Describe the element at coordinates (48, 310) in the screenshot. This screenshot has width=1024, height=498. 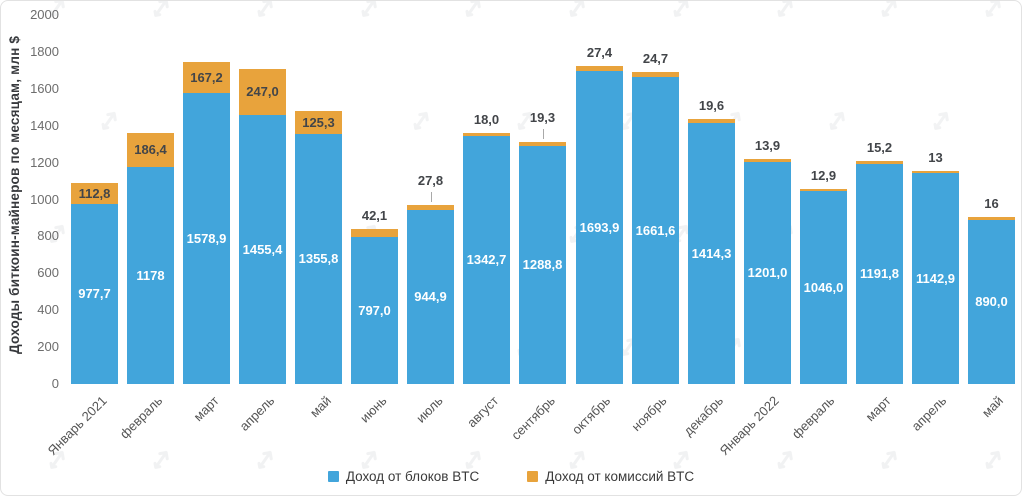
I see `y-tick-label: 400` at that location.